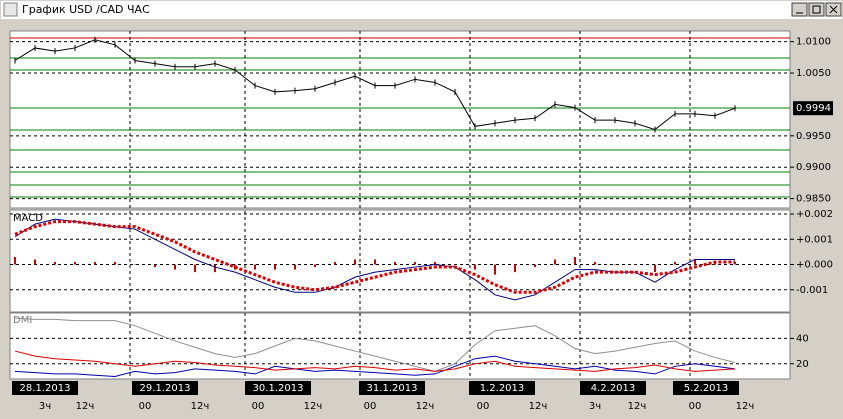 The width and height of the screenshot is (843, 419). I want to click on y-tick-label: 0.9950, so click(813, 136).